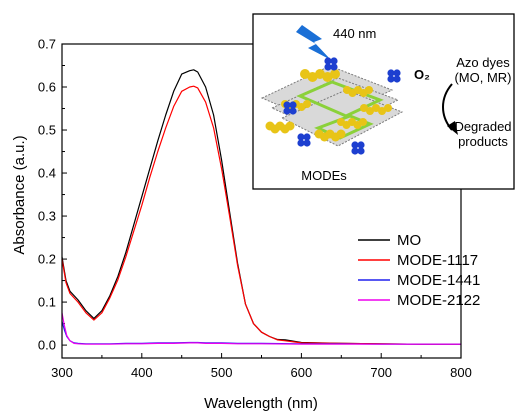  Describe the element at coordinates (438, 300) in the screenshot. I see `legend-label-3: MODE-2122` at that location.